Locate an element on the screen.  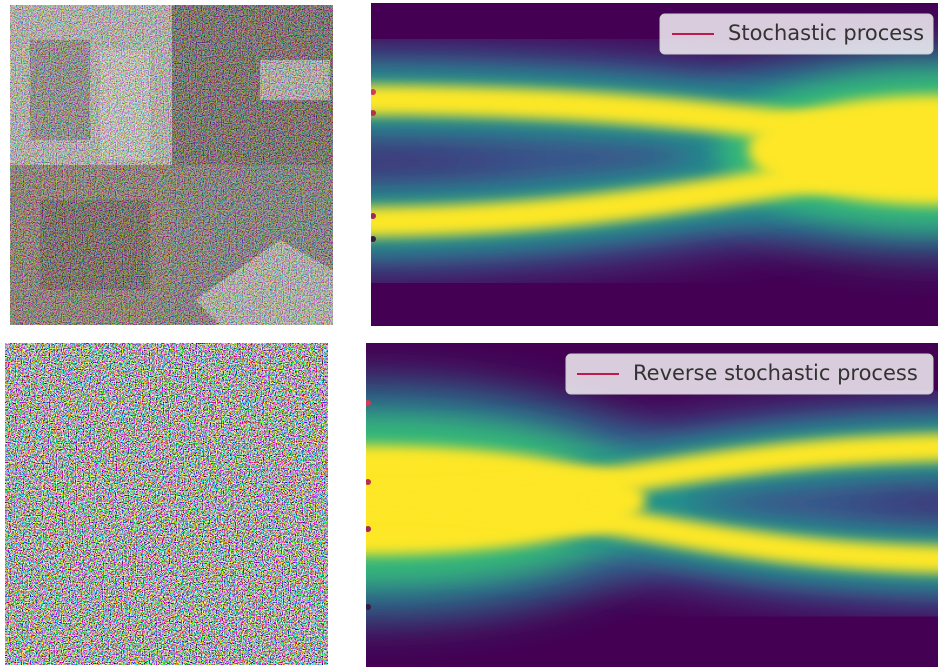
legend: Stochastic process is located at coordinates (796, 34).